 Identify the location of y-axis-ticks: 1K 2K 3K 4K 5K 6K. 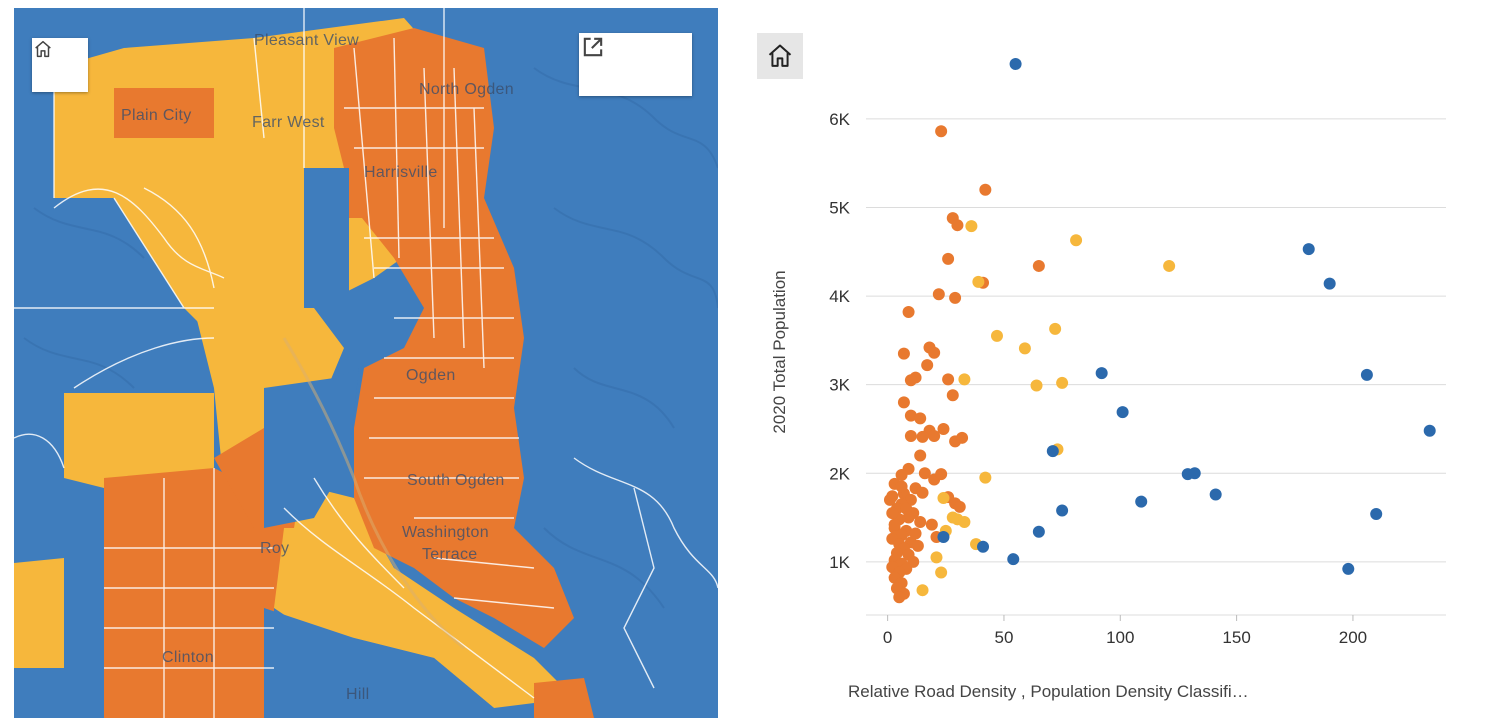
(839, 341).